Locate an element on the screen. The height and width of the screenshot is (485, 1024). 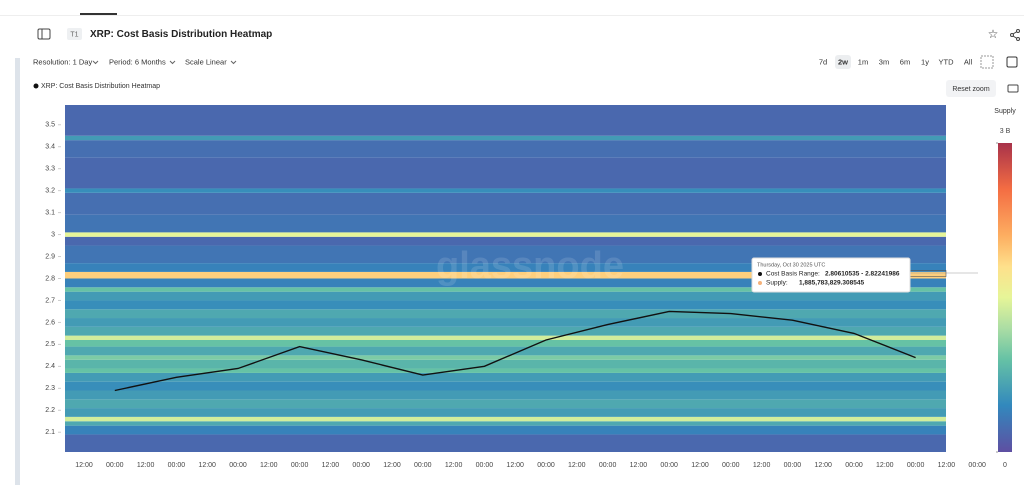
range-button: 3m is located at coordinates (884, 61).